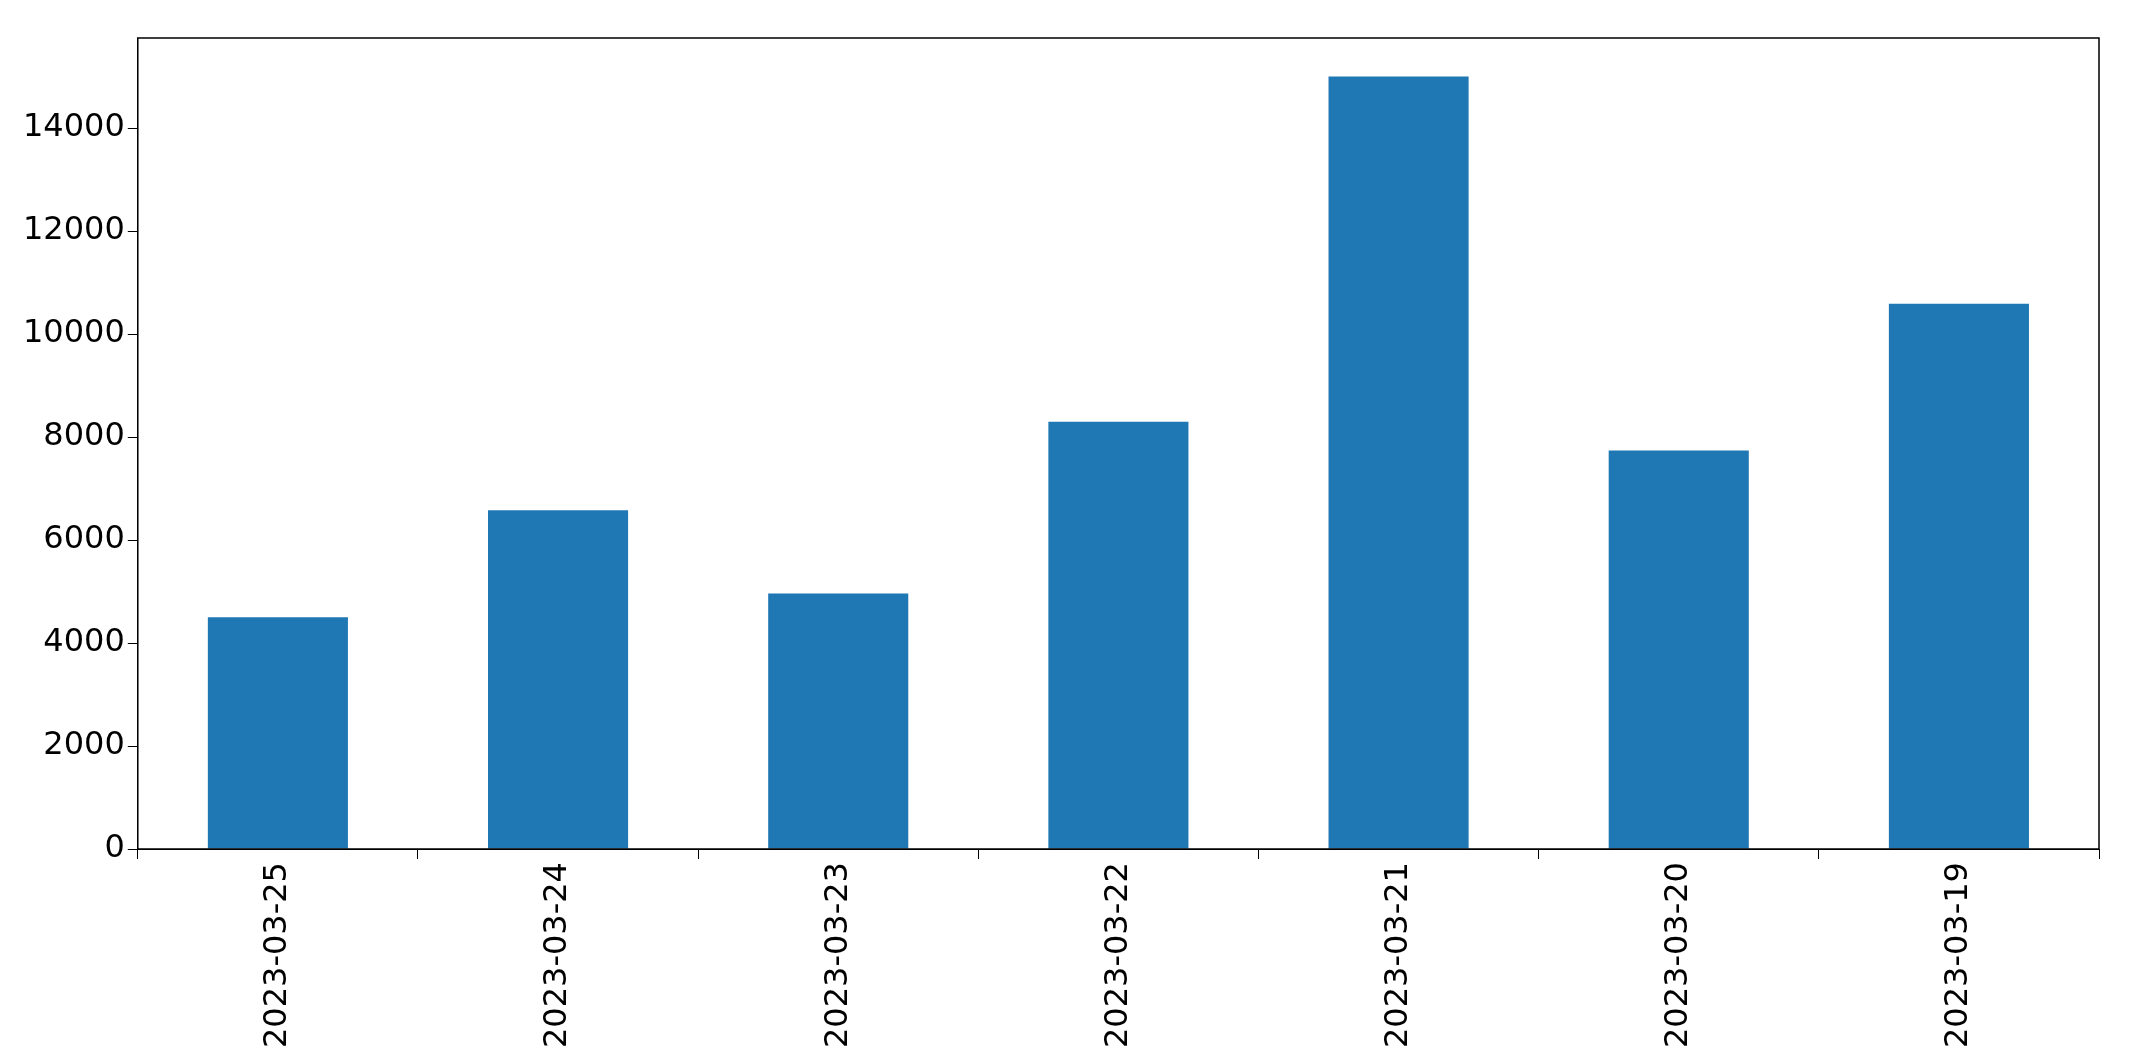 The width and height of the screenshot is (2137, 1061). Describe the element at coordinates (835, 955) in the screenshot. I see `x-tick-label: 2023-03-23` at that location.